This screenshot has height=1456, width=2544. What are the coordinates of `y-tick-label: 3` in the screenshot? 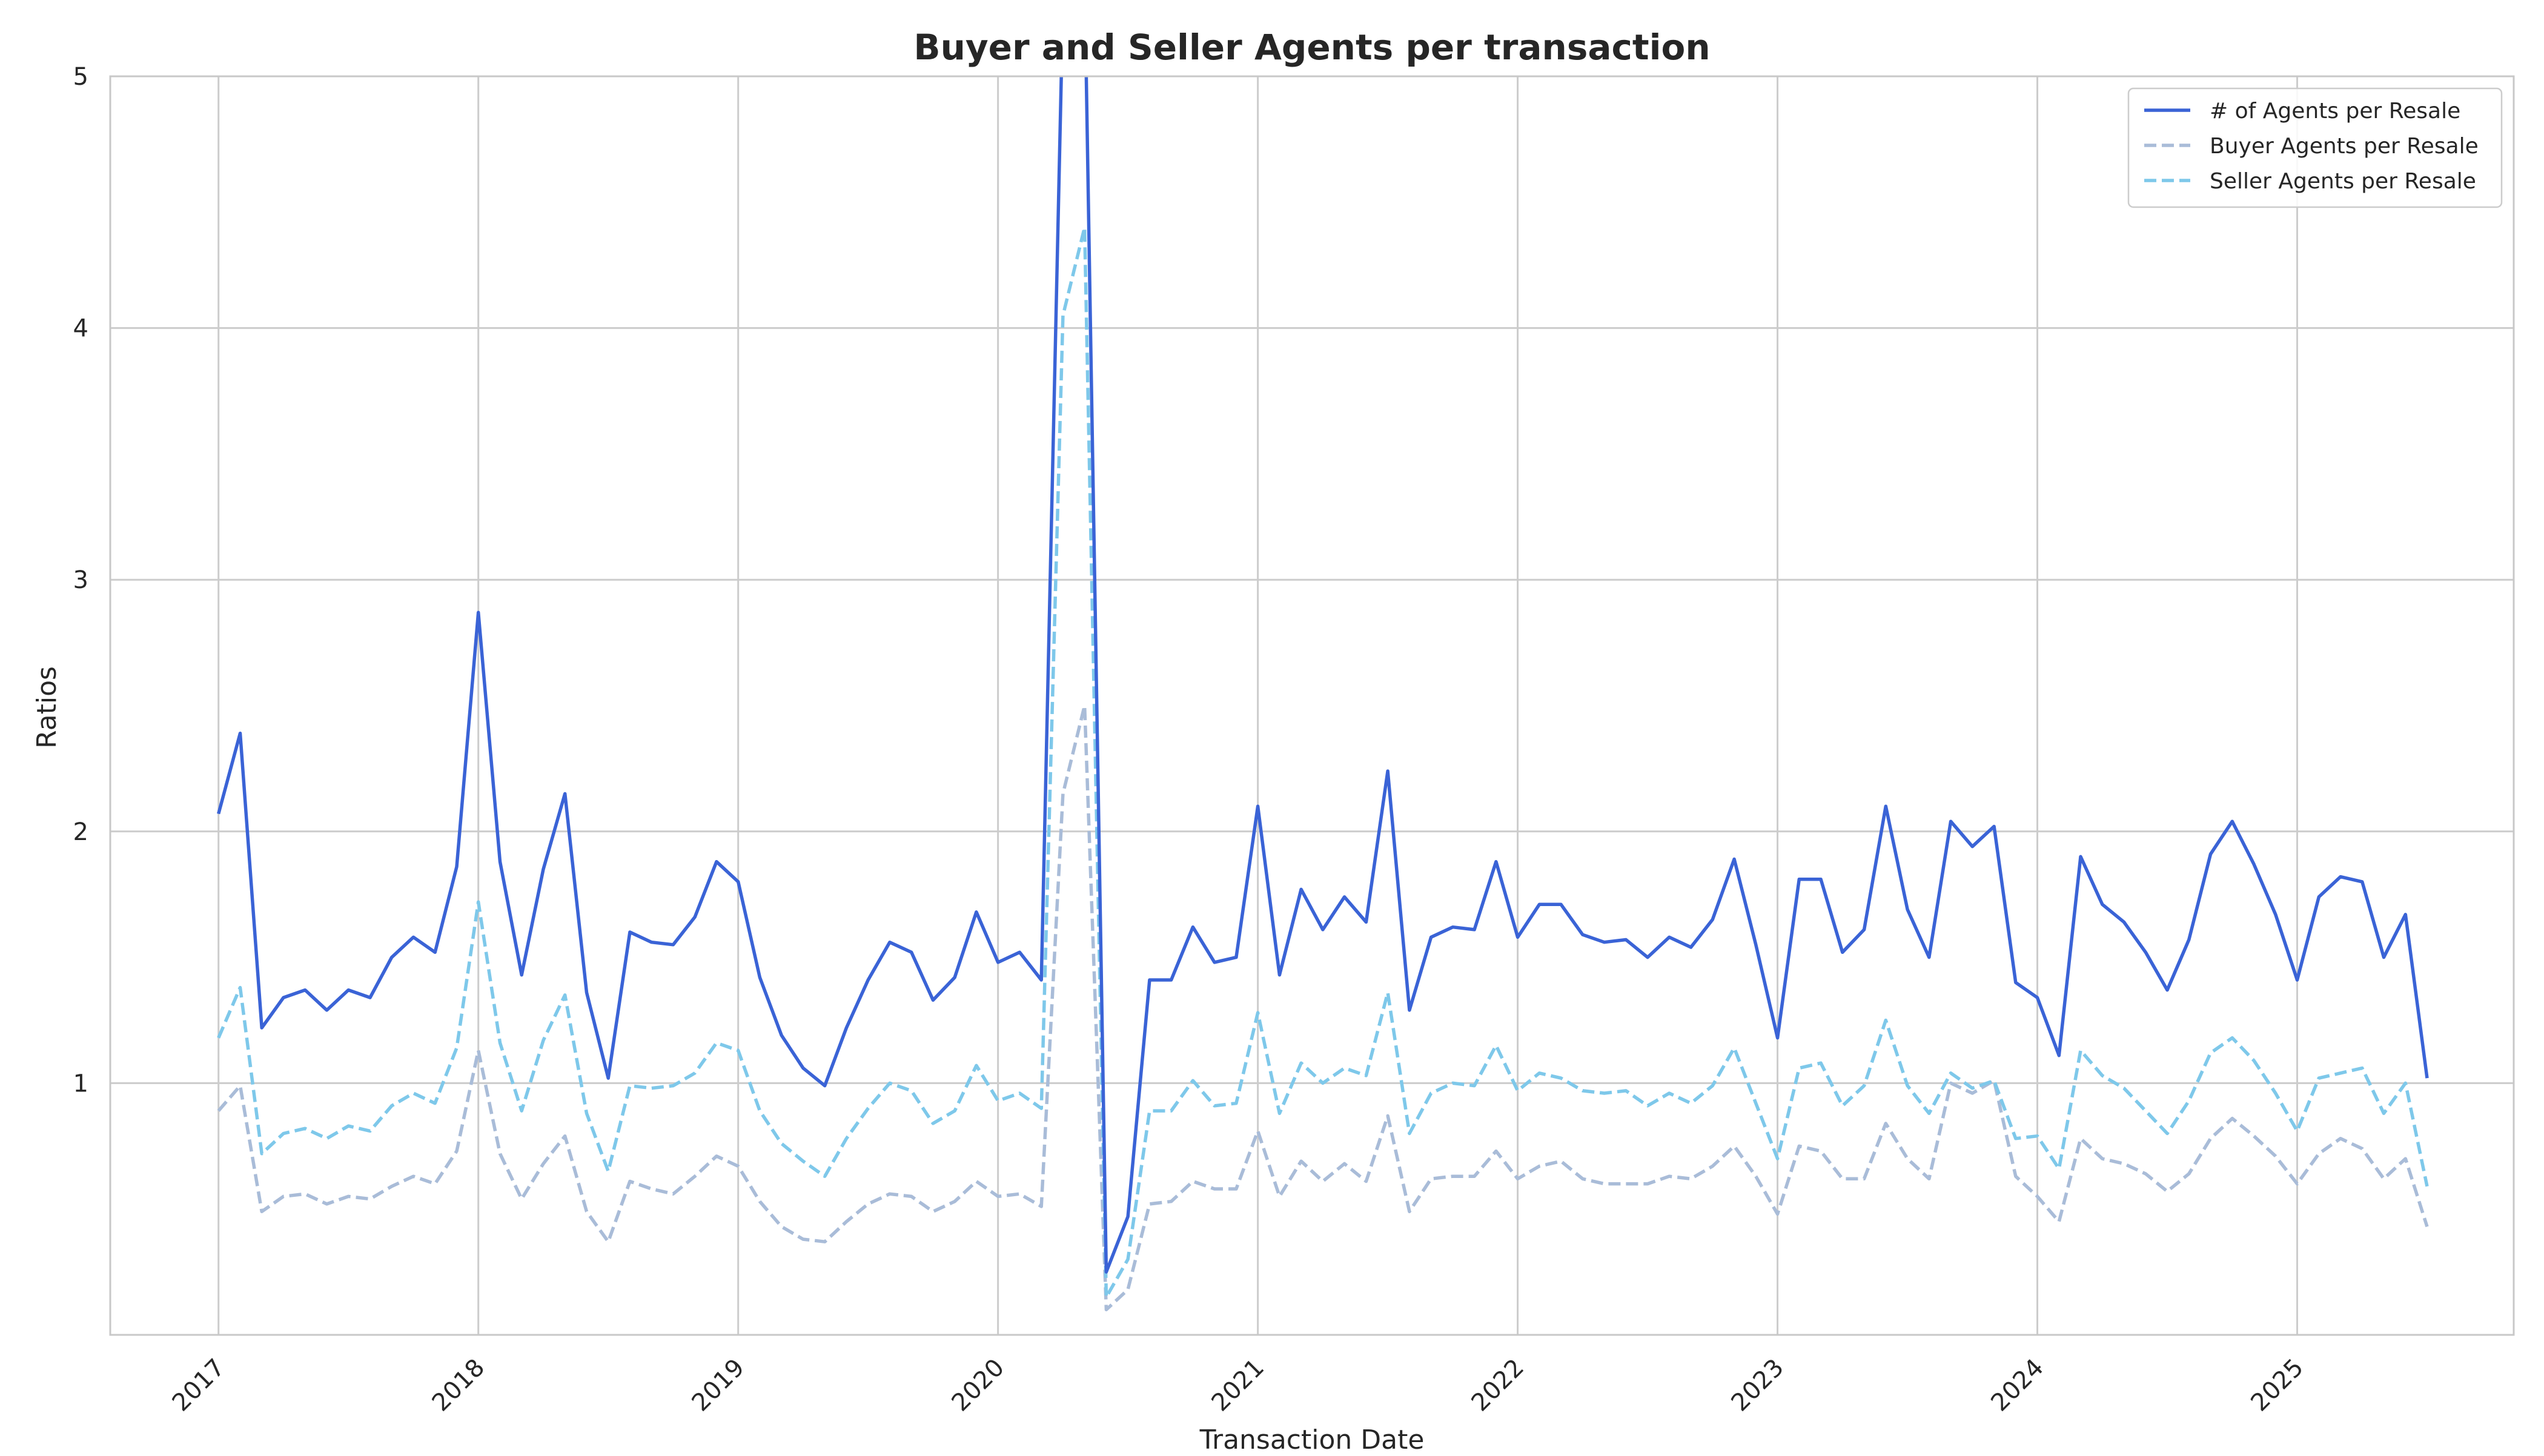 It's located at (80, 580).